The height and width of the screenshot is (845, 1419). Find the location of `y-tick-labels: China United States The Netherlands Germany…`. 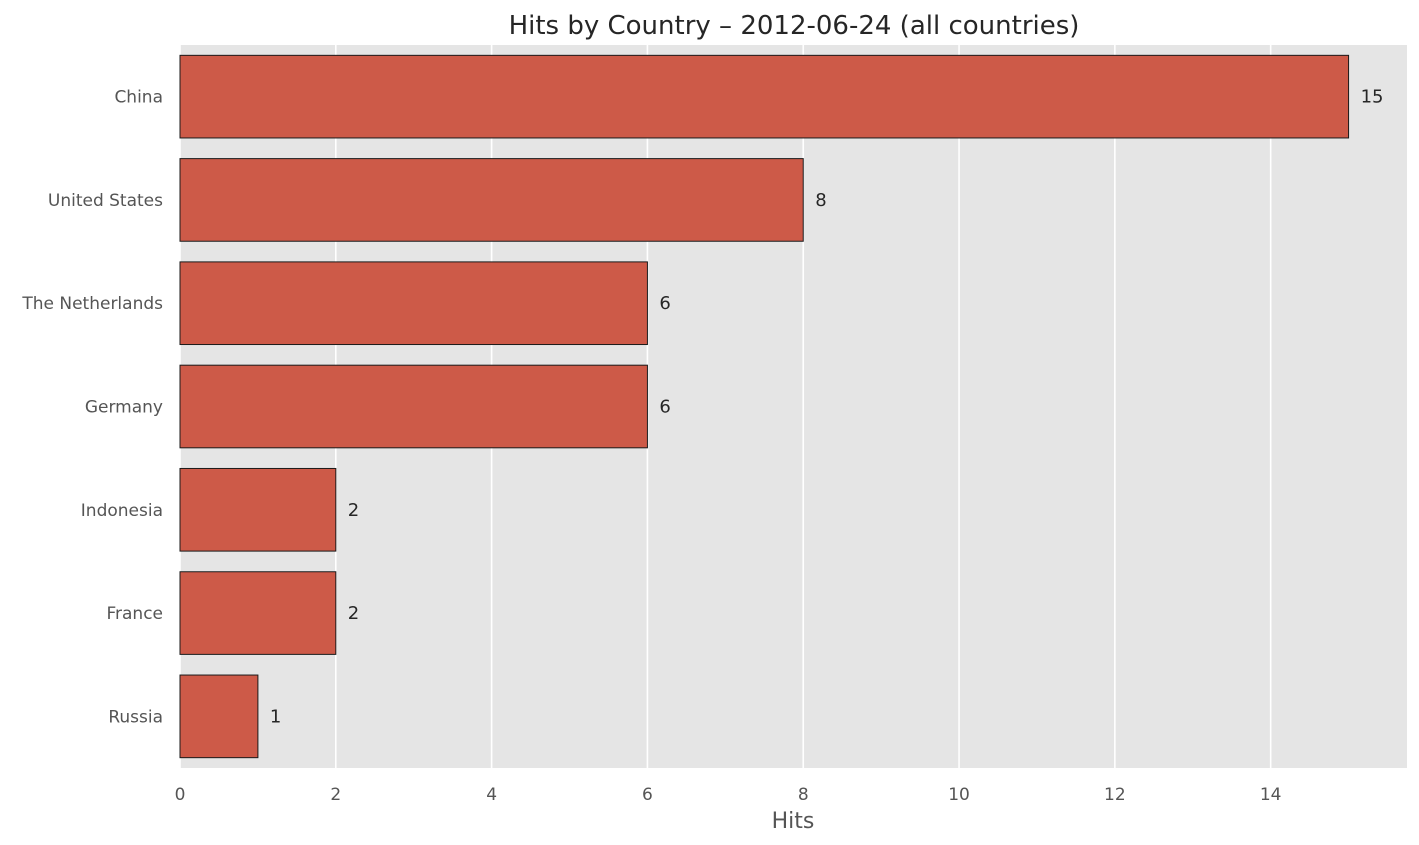

y-tick-labels: China United States The Netherlands Germany… is located at coordinates (92, 408).